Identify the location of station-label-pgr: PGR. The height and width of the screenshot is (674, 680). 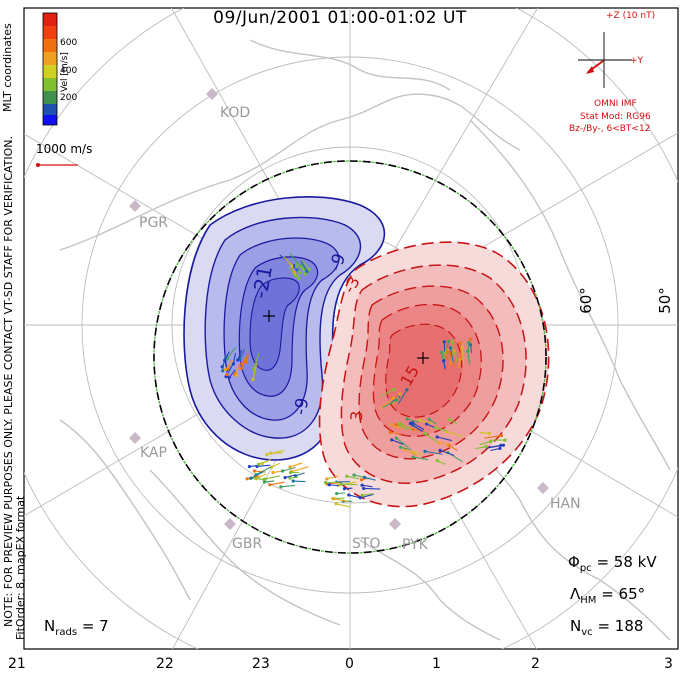
(154, 223).